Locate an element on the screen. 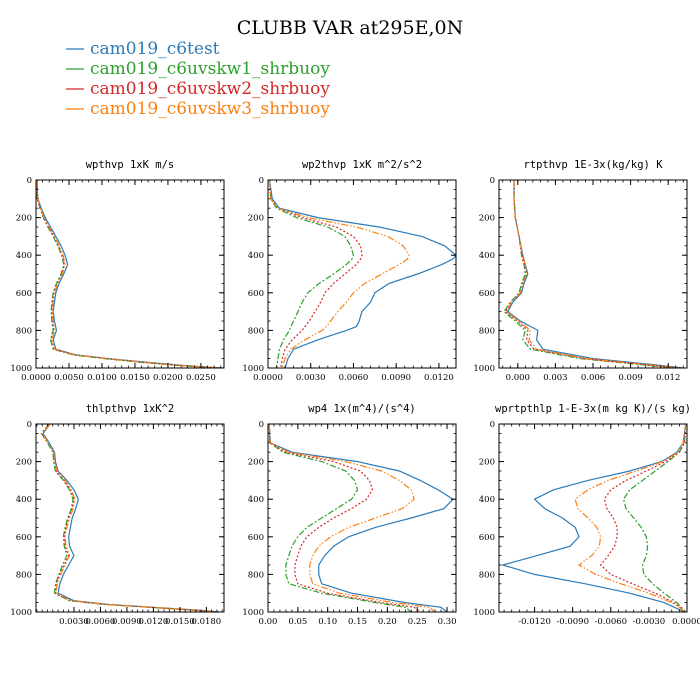  x-tick-label: 0.05 is located at coordinates (297, 622).